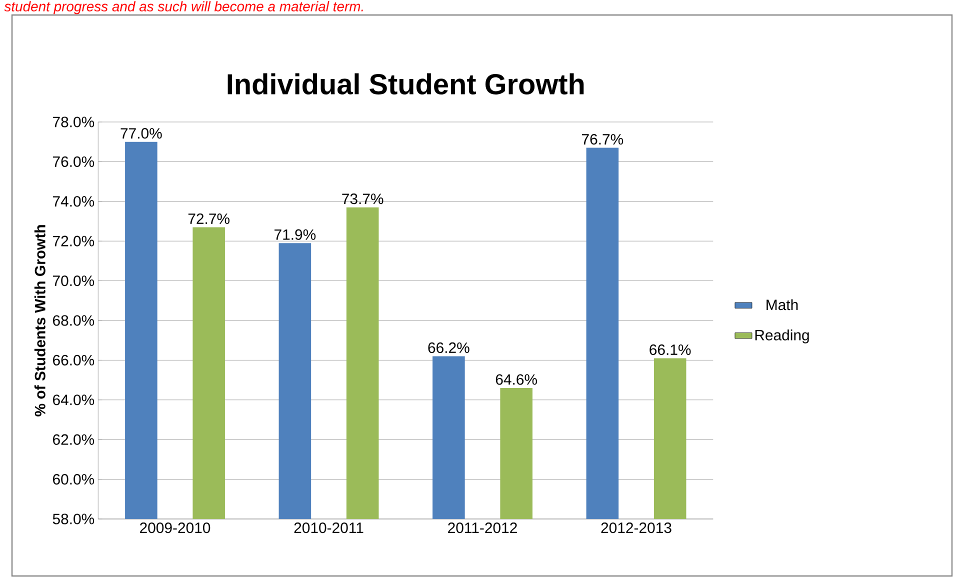 The height and width of the screenshot is (577, 953). Describe the element at coordinates (363, 199) in the screenshot. I see `data-label: 73.7%` at that location.